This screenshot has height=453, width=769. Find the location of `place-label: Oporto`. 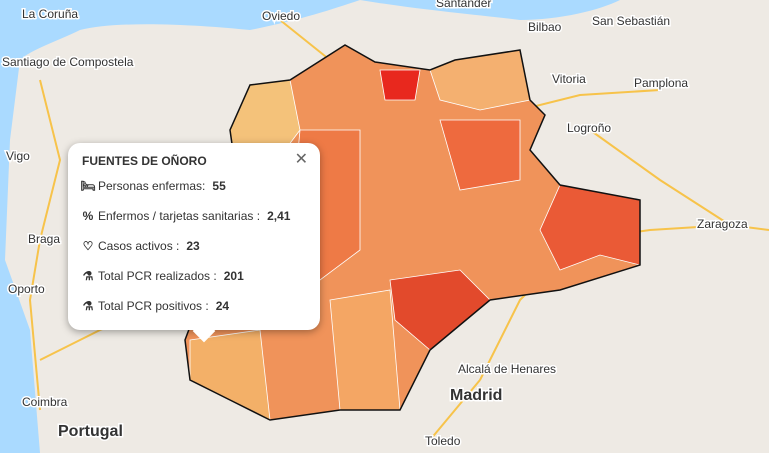

place-label: Oporto is located at coordinates (26, 289).